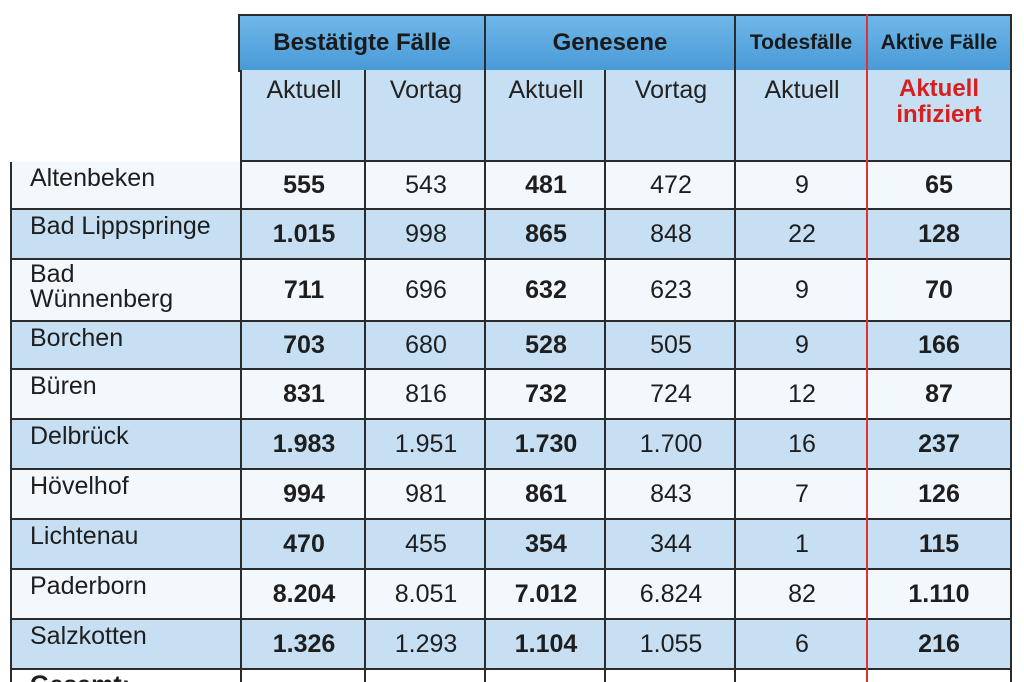 This screenshot has height=682, width=1024. I want to click on subheader-line1: Aktuell, so click(938, 88).